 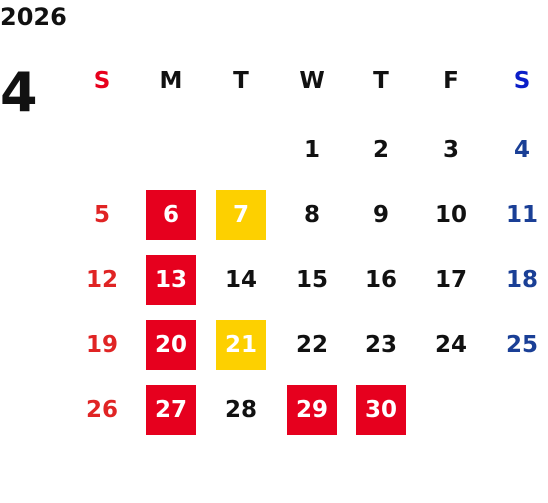 What do you see at coordinates (311, 215) in the screenshot?
I see `day-cell-8: 8` at bounding box center [311, 215].